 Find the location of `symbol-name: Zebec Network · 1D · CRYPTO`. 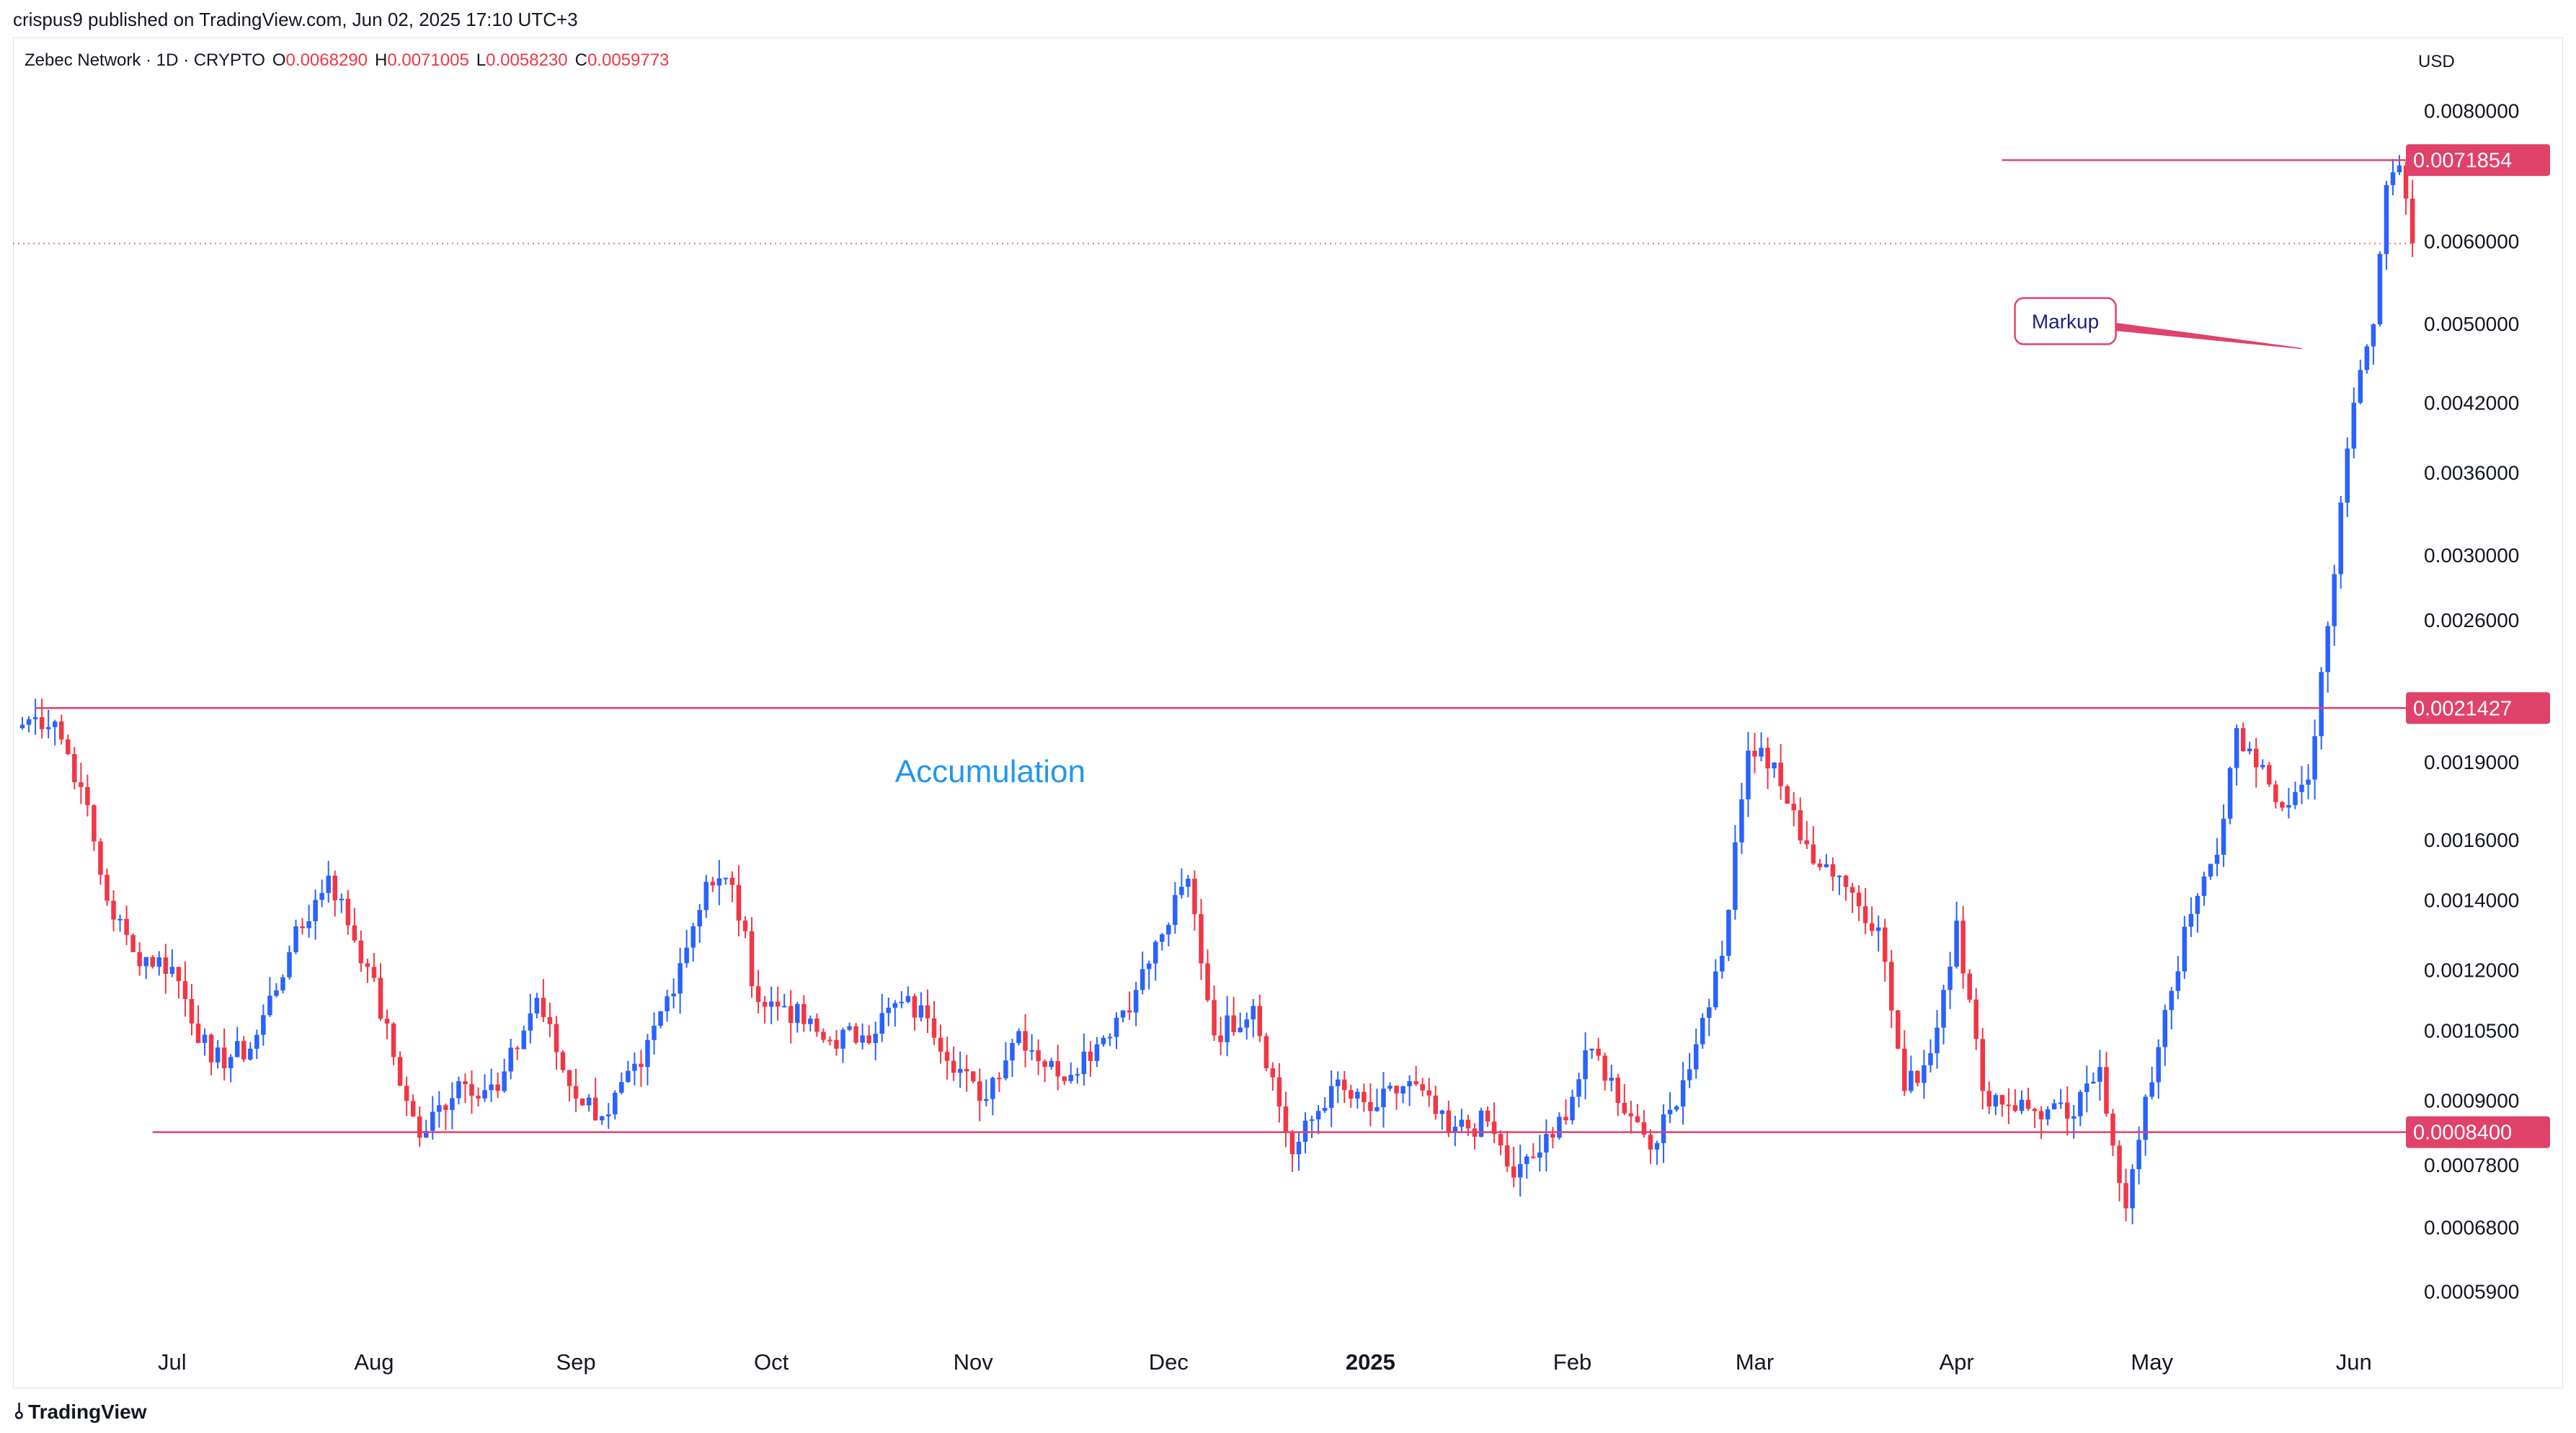

symbol-name: Zebec Network · 1D · CRYPTO is located at coordinates (145, 60).